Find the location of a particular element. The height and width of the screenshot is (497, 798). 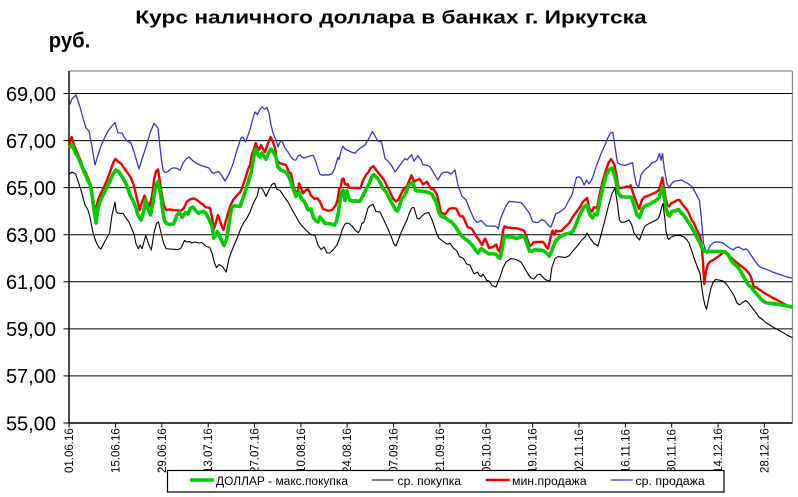

svg-text: 67,00 is located at coordinates (31, 142).